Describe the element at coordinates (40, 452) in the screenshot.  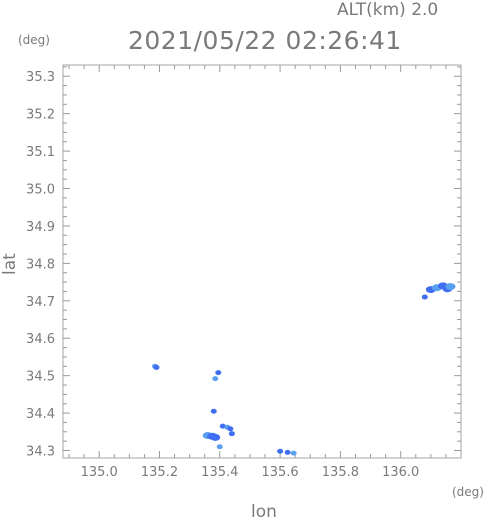
I see `y-tick-label: 34.3` at that location.